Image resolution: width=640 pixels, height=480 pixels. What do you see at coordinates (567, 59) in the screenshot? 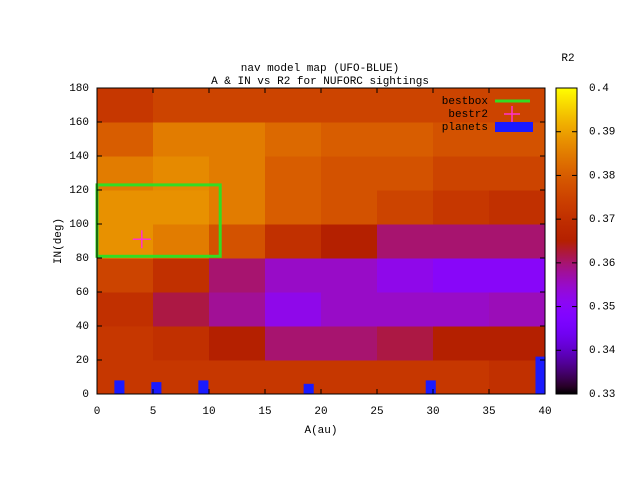
I see `colorbar-label: R2` at bounding box center [567, 59].